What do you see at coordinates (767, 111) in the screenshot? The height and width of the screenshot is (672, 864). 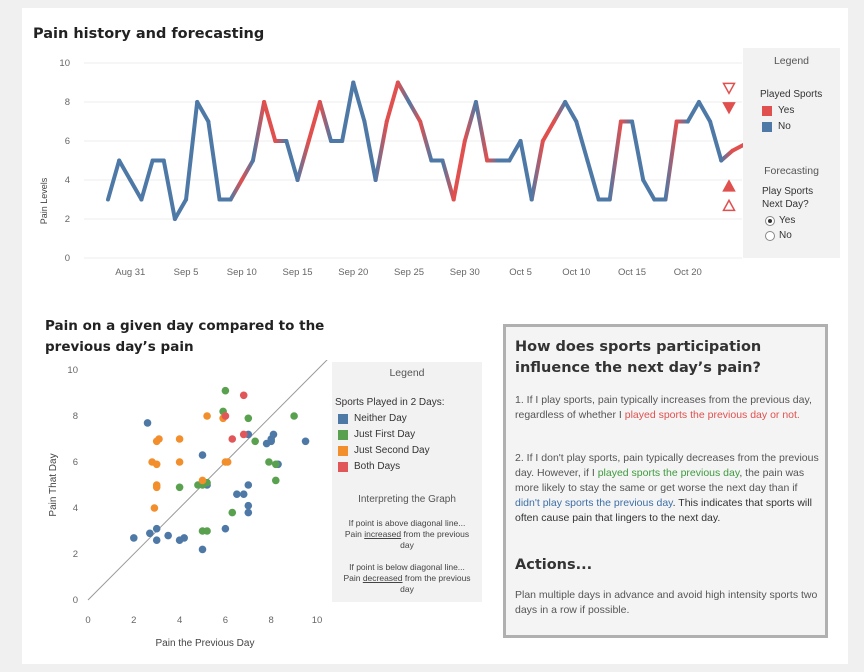 I see `legend-swatch-yes` at bounding box center [767, 111].